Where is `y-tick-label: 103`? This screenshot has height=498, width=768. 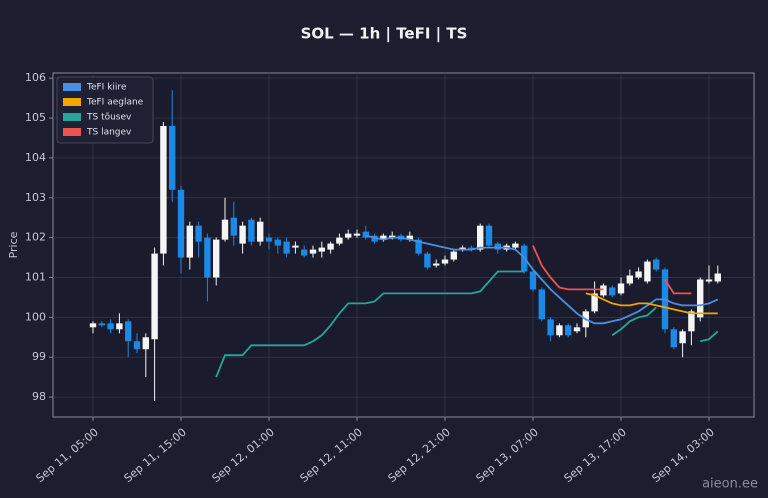
y-tick-label: 103 is located at coordinates (35, 197).